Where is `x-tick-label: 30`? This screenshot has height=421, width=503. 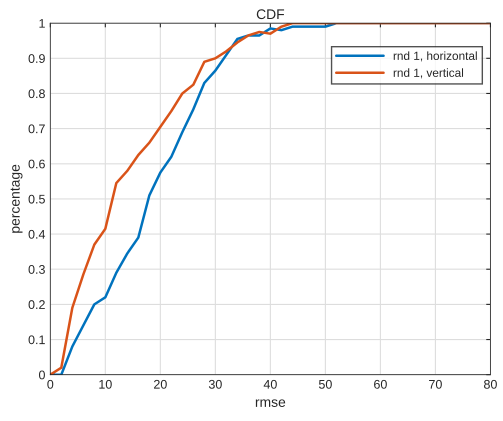
x-tick-label: 30 is located at coordinates (215, 384).